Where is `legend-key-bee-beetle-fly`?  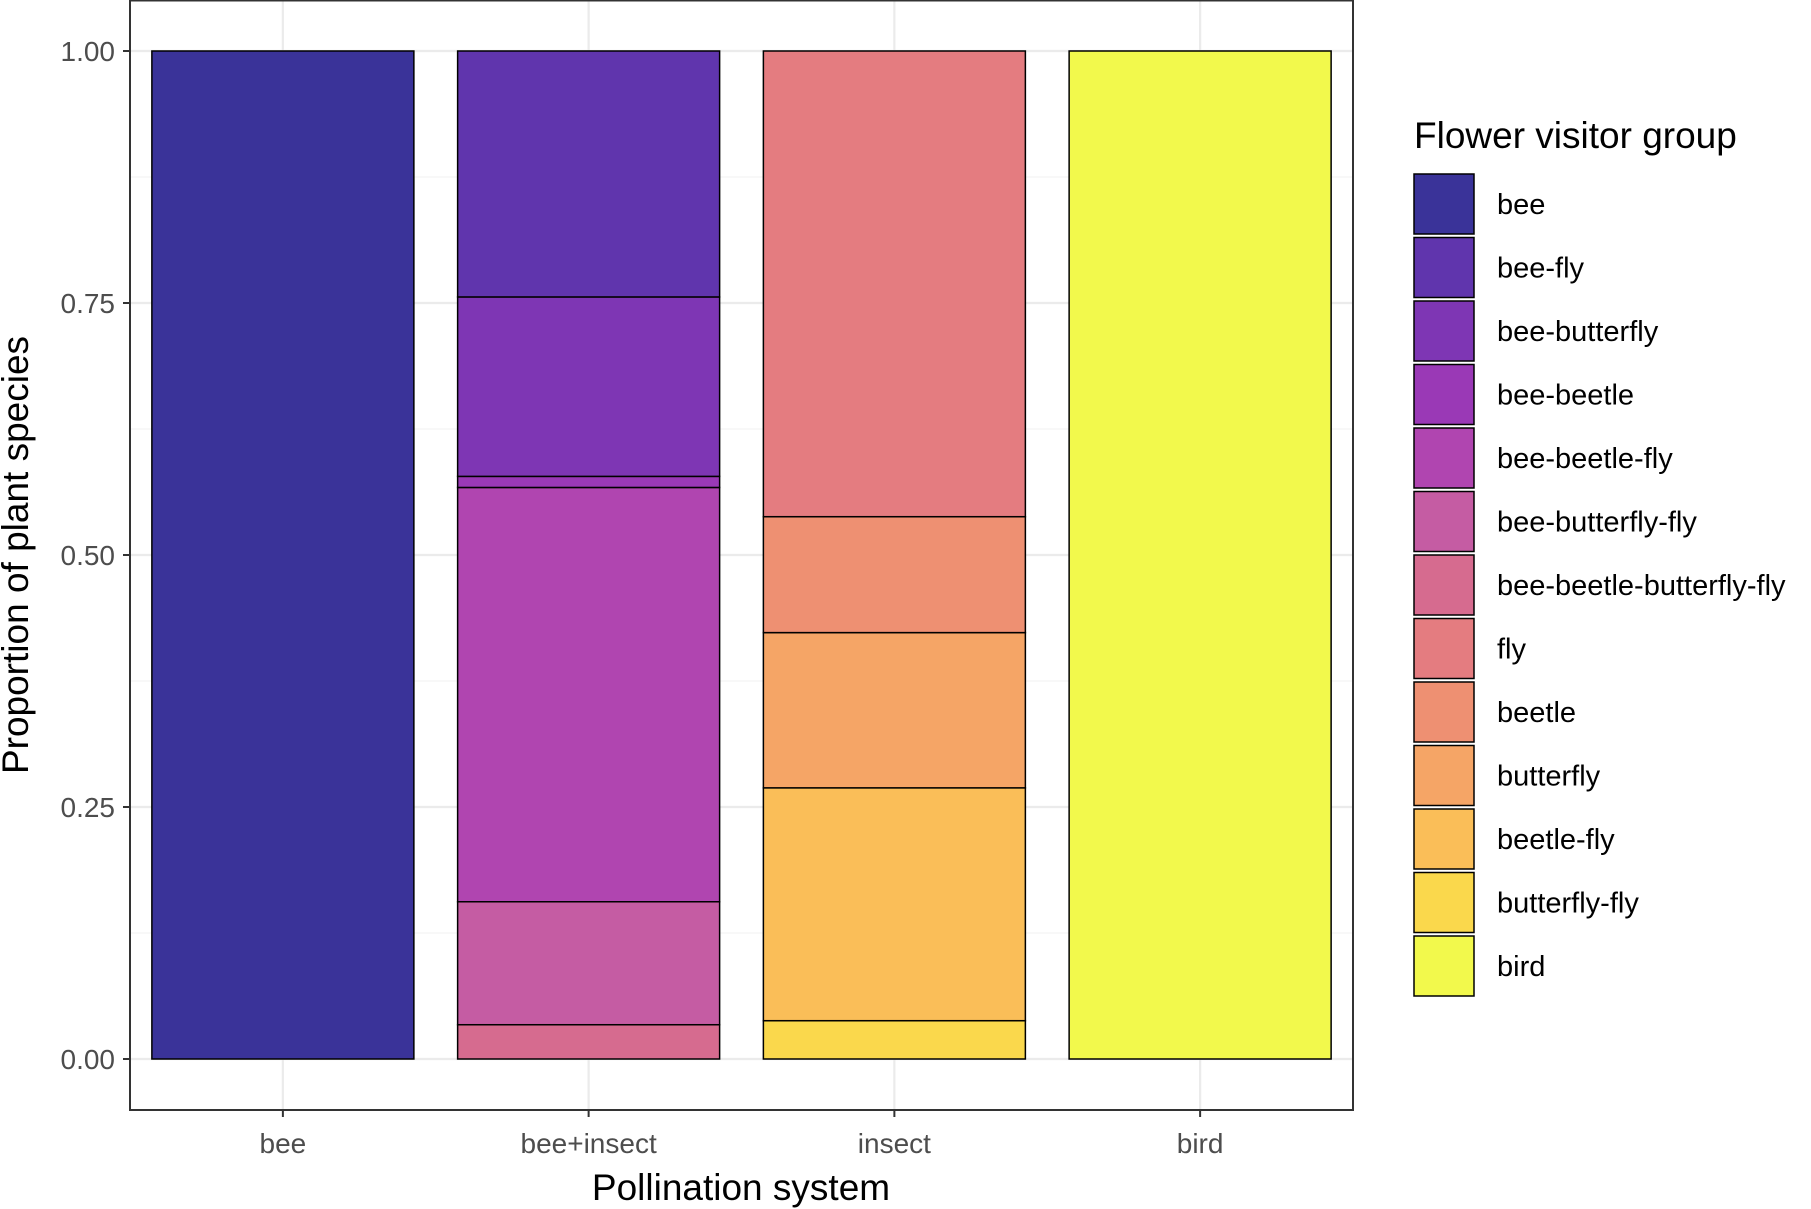 legend-key-bee-beetle-fly is located at coordinates (1444, 458).